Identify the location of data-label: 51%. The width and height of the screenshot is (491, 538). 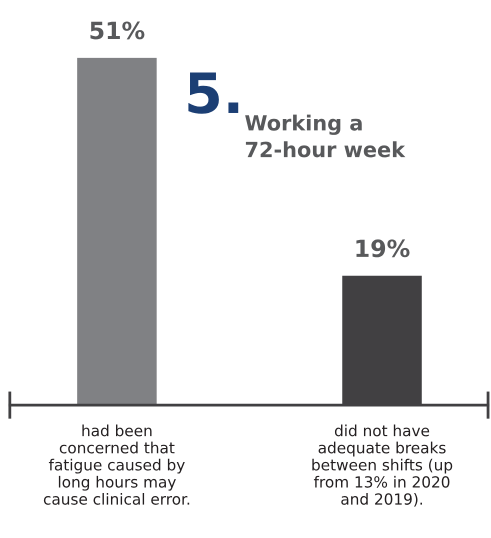
(117, 30).